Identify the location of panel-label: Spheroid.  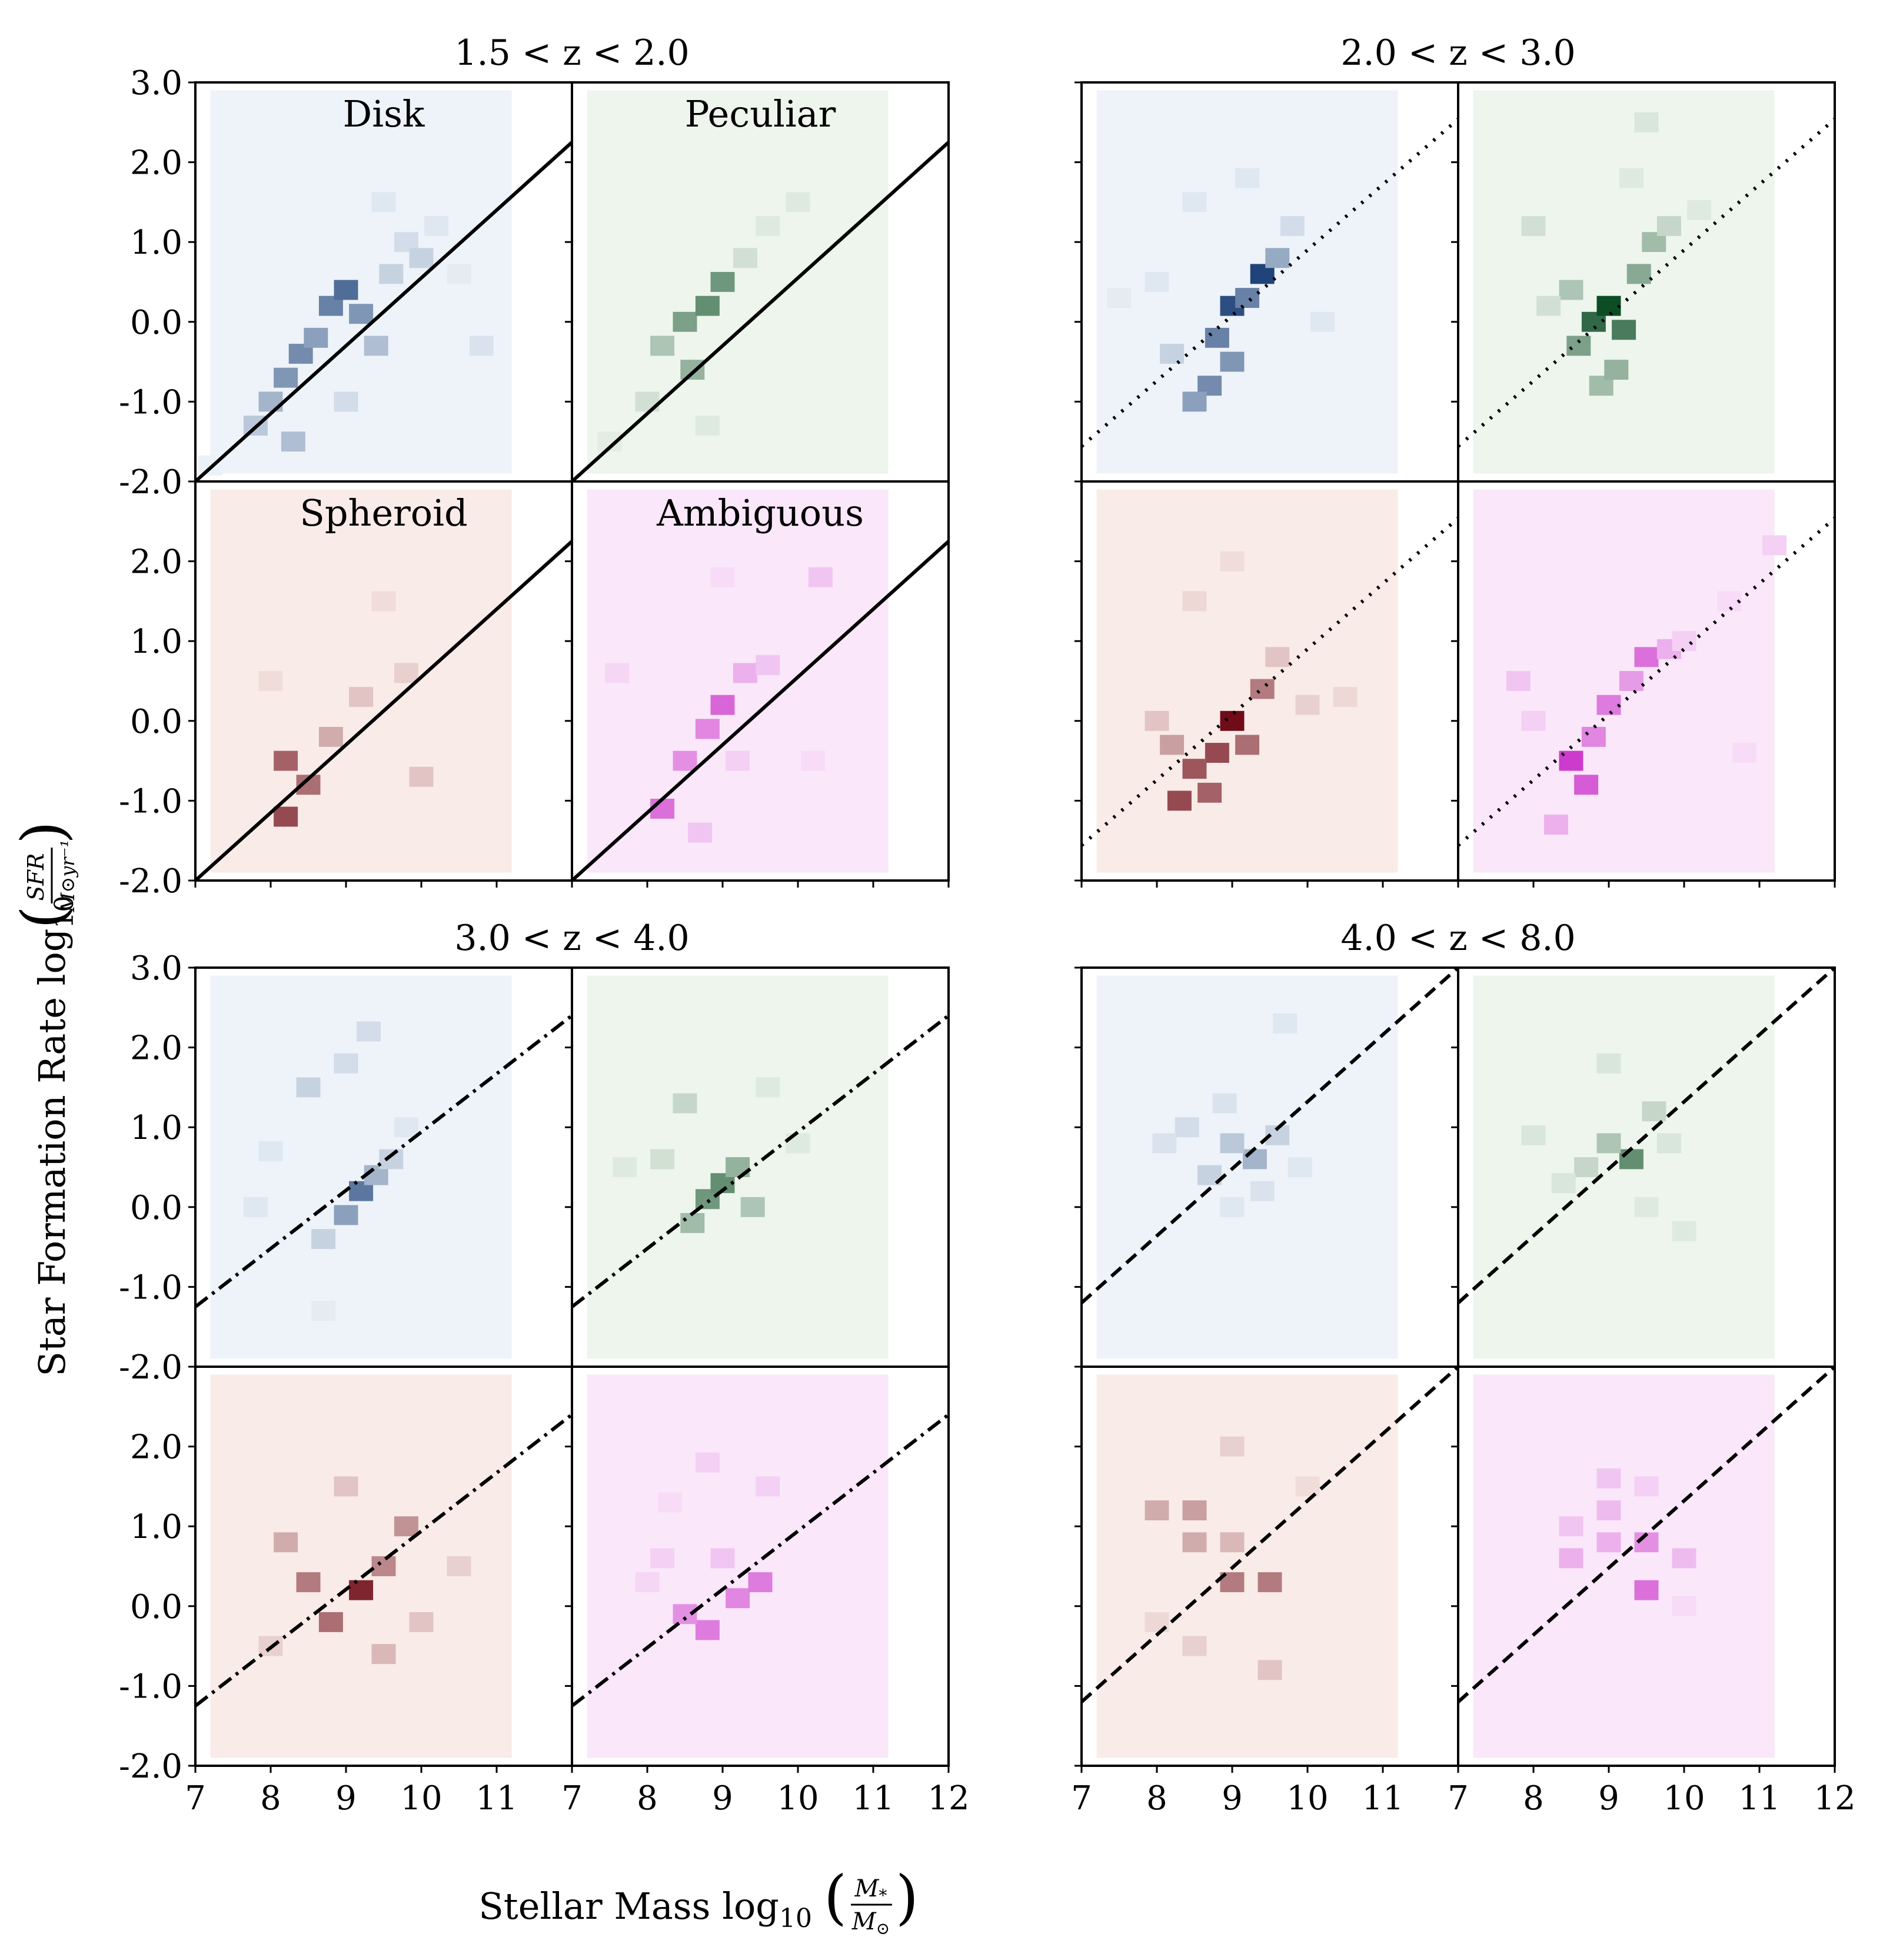
(383, 512).